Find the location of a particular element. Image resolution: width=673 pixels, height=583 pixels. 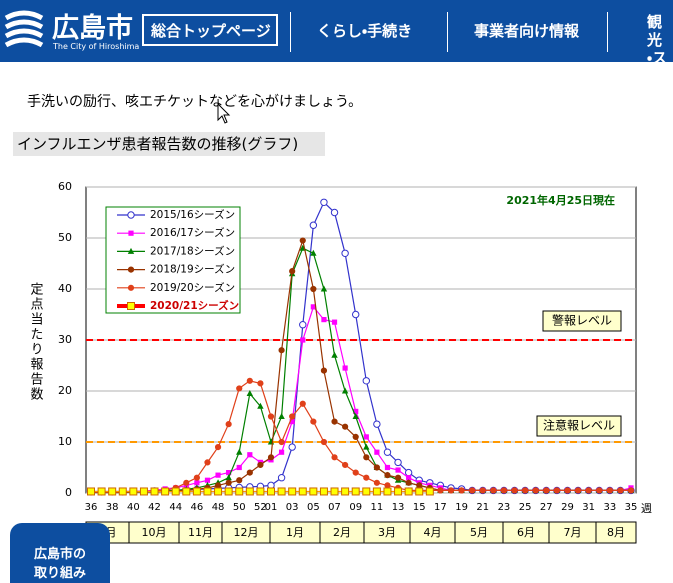

y-tick-label: 30 is located at coordinates (65, 339).